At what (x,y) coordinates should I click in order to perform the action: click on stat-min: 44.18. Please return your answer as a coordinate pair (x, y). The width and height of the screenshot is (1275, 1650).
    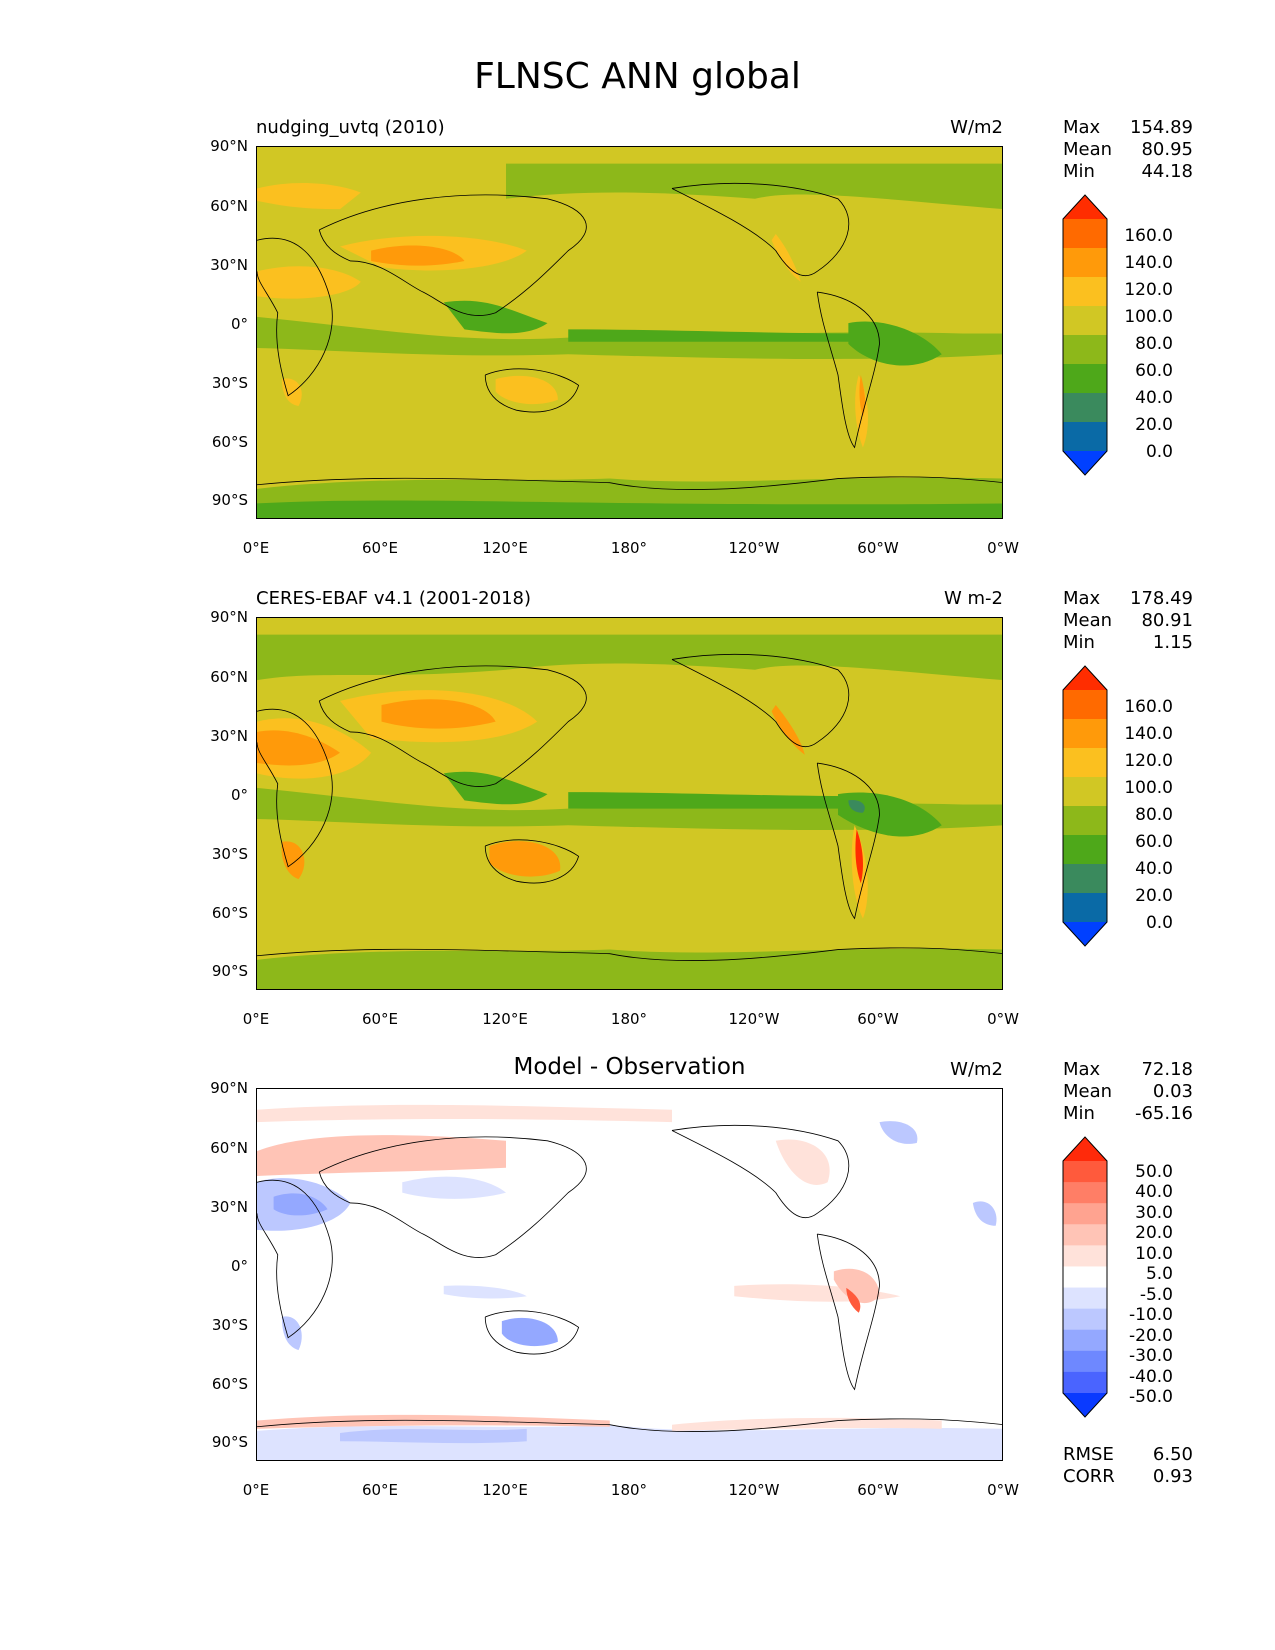
    Looking at the image, I should click on (1167, 171).